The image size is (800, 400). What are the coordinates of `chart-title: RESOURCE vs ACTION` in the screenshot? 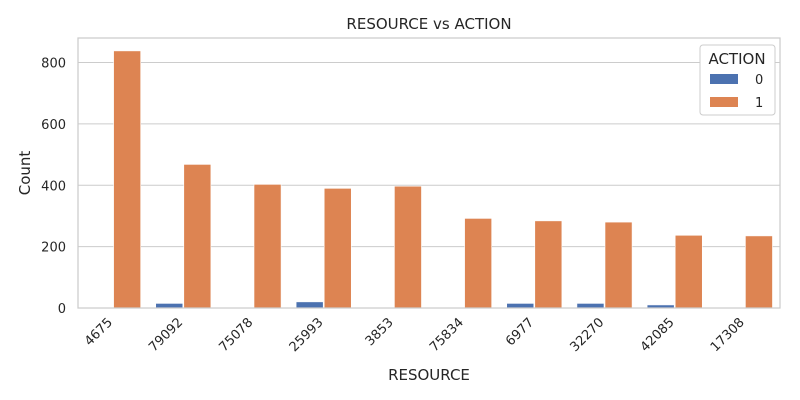 It's located at (428, 24).